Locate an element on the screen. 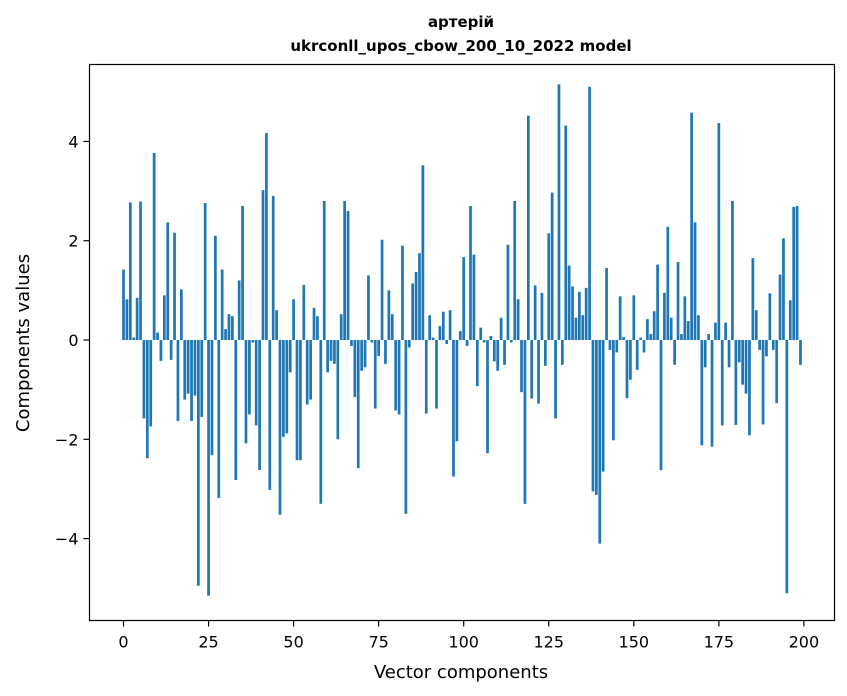 The width and height of the screenshot is (847, 696). y-tick-label: 2 is located at coordinates (73, 241).